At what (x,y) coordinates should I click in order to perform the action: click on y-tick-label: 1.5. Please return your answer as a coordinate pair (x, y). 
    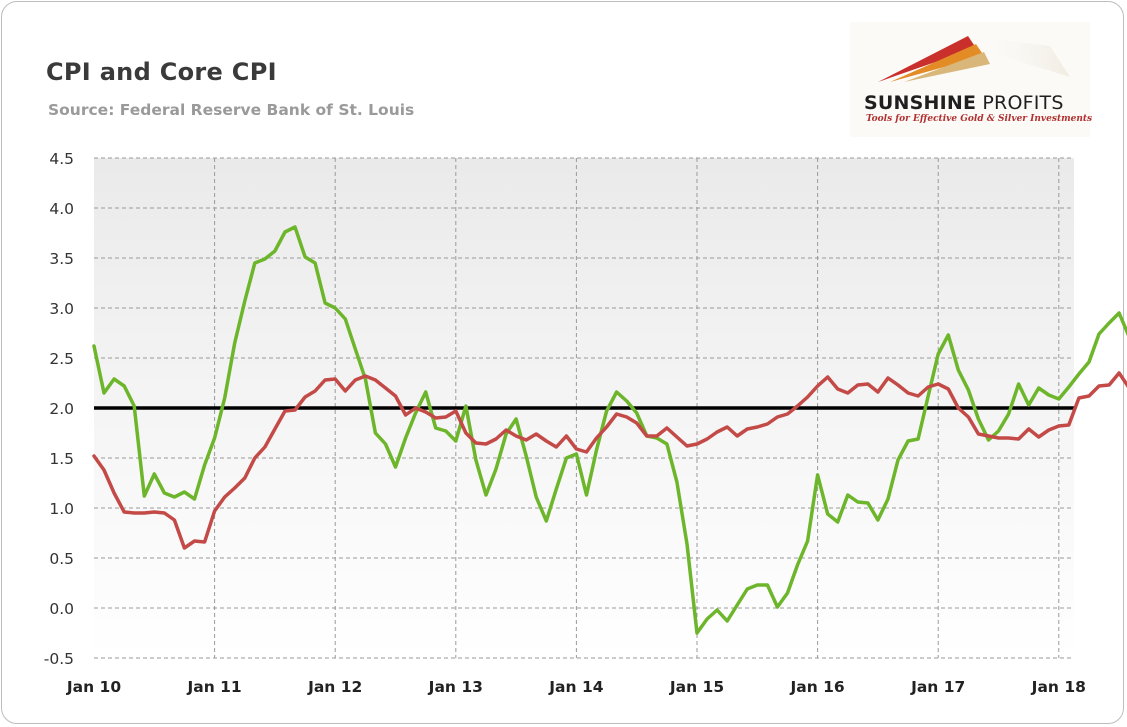
    Looking at the image, I should click on (61, 459).